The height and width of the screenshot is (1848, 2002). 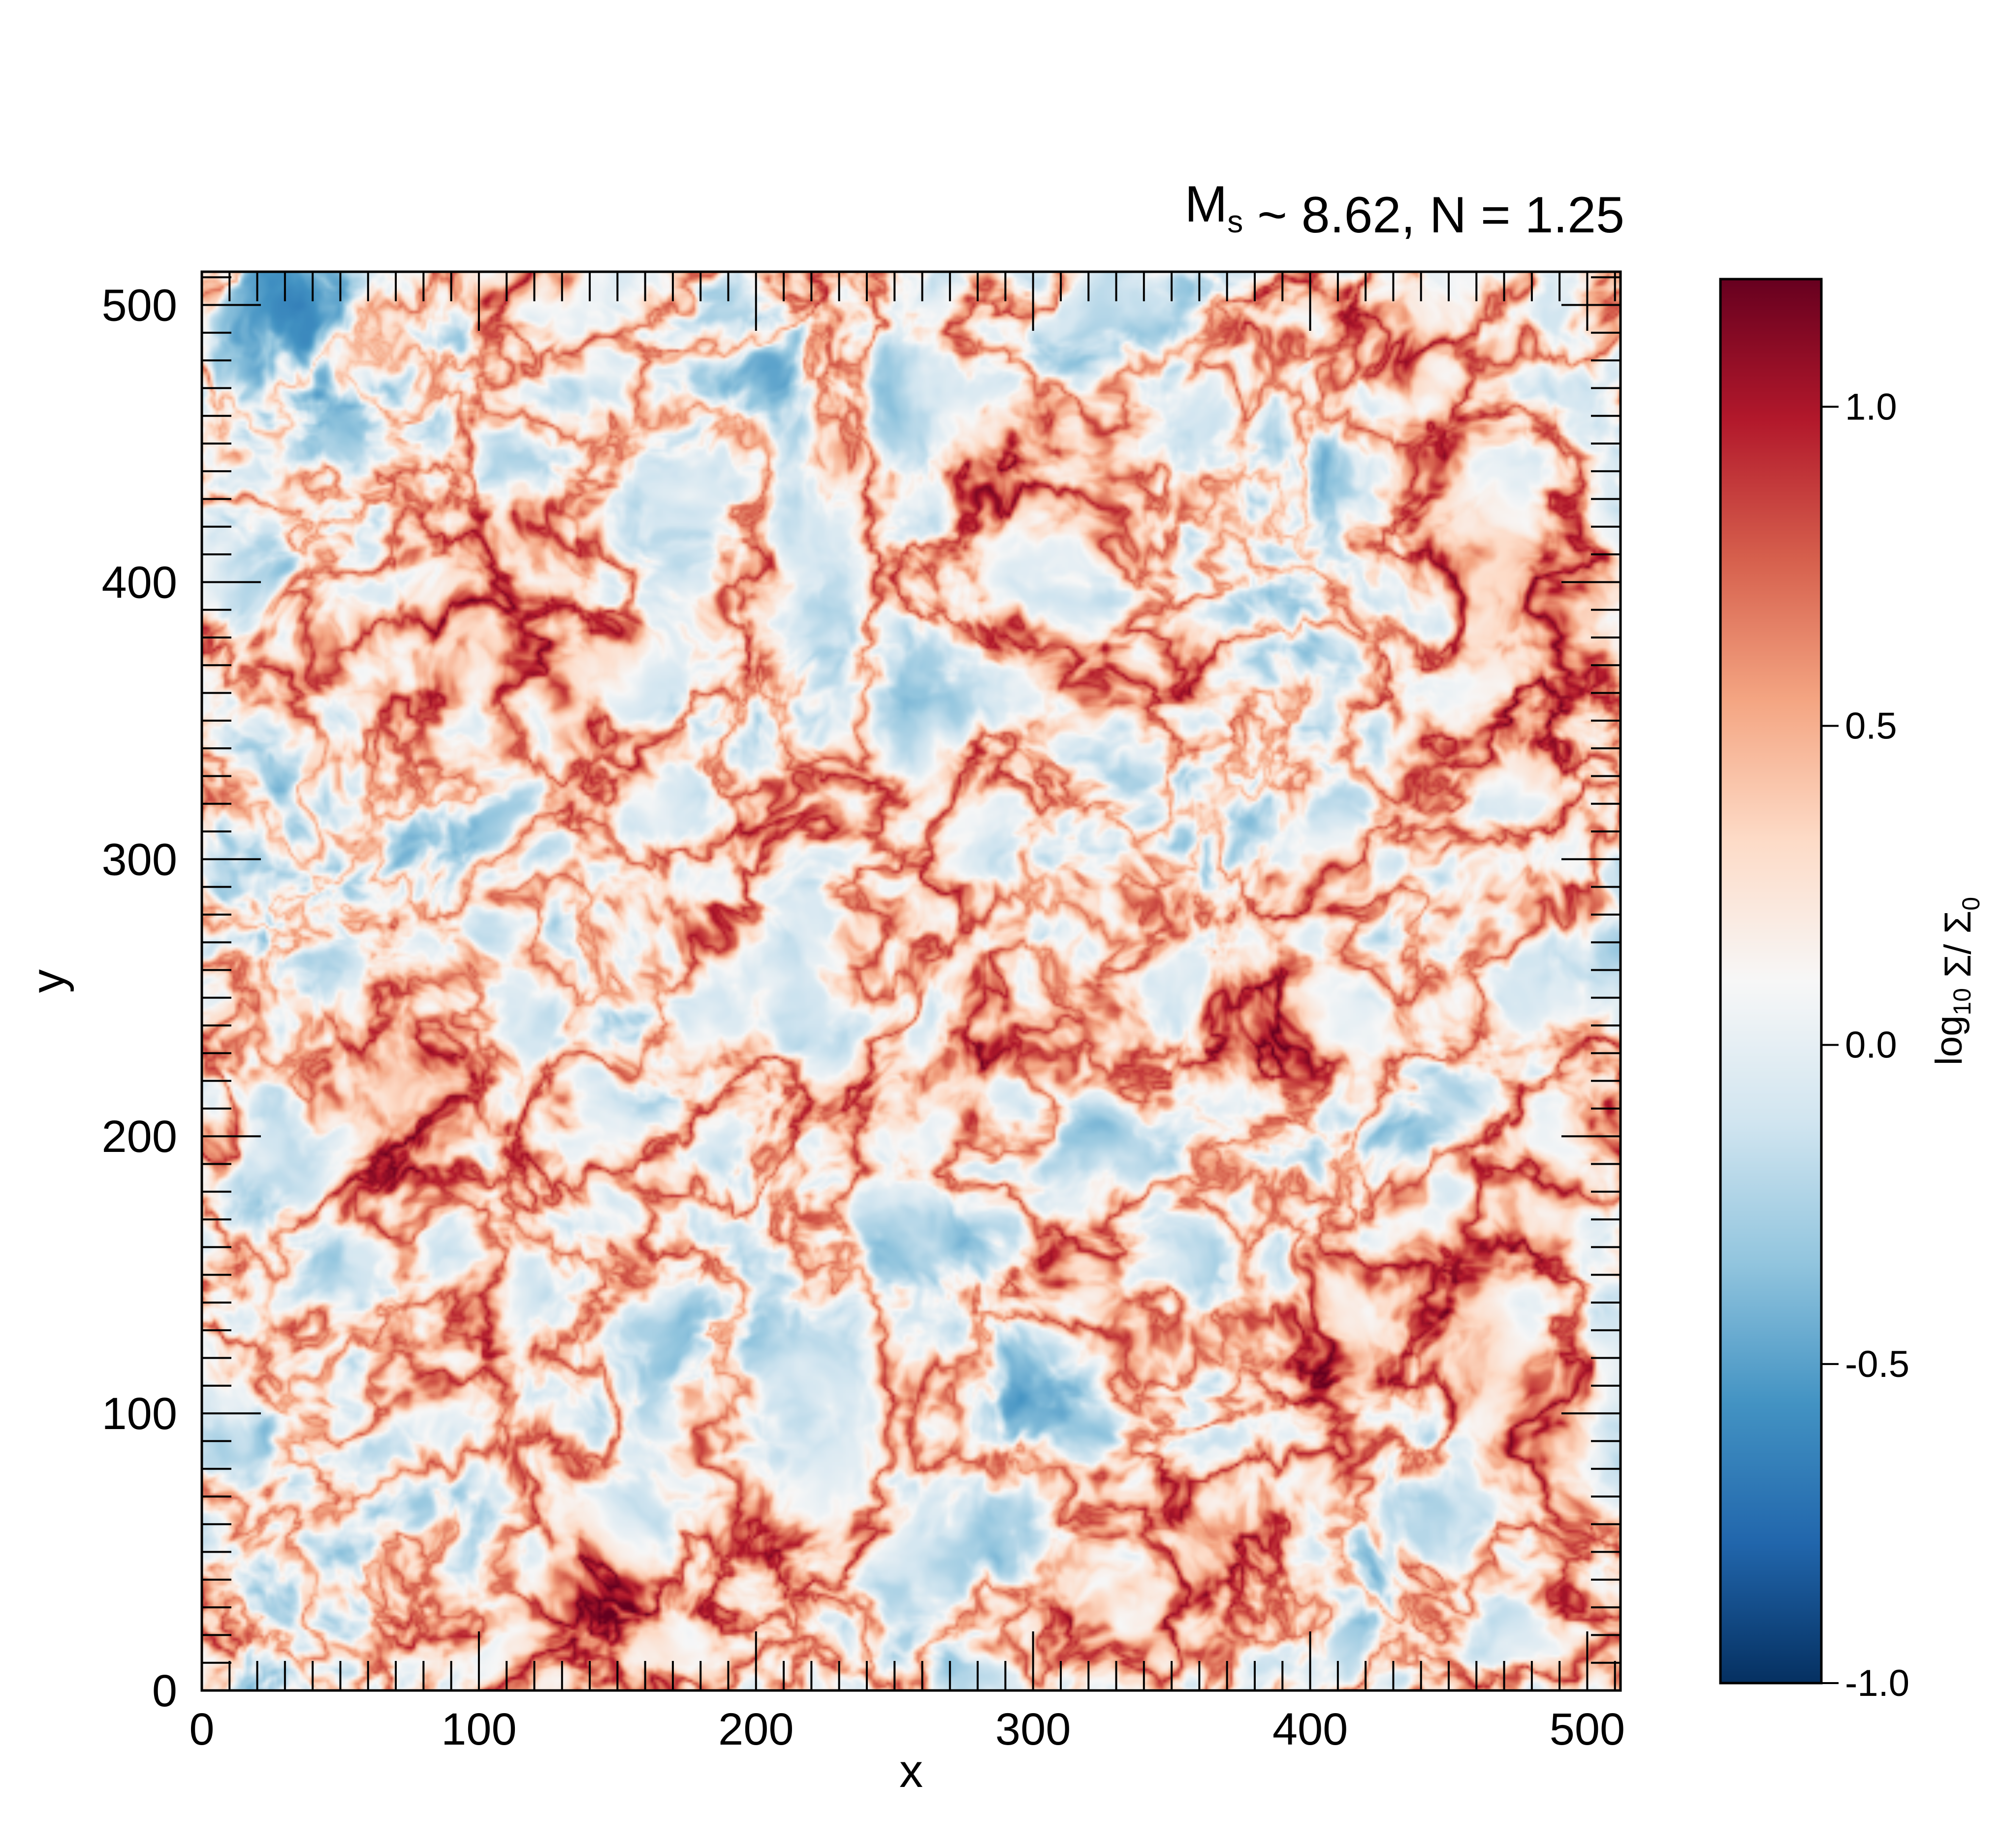 I want to click on colorbar-gradient, so click(x=1771, y=981).